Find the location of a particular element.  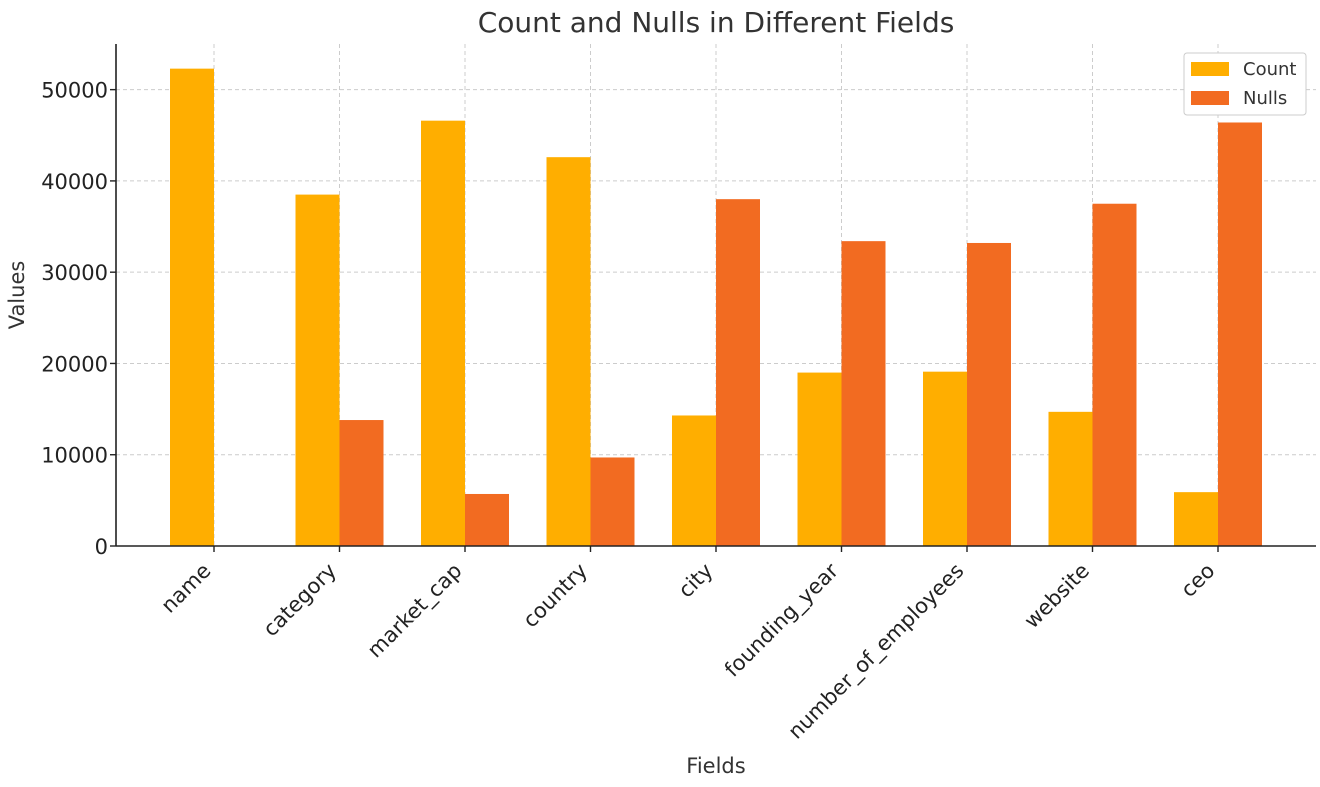

bar-nulls-ceo is located at coordinates (1240, 334).